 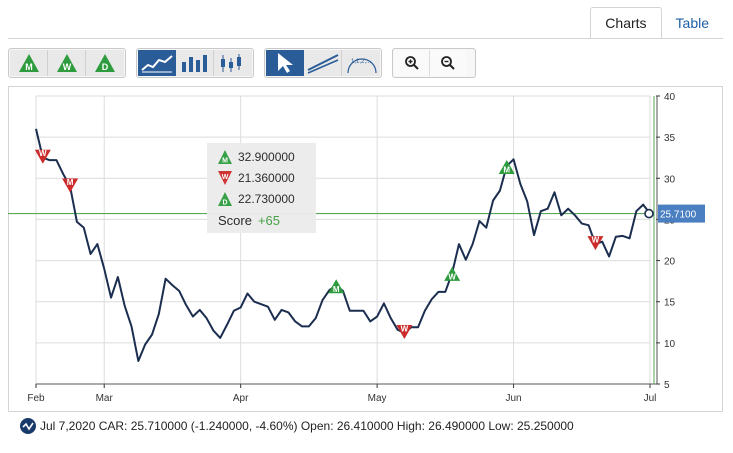 I want to click on last-price-tag, so click(x=681, y=213).